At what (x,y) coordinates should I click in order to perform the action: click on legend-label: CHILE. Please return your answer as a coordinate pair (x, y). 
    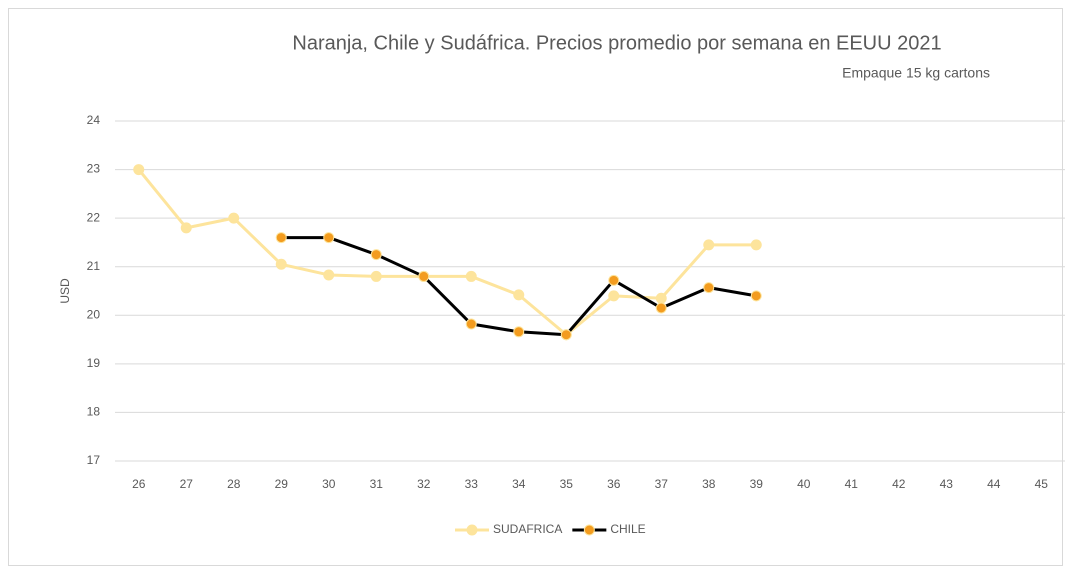
    Looking at the image, I should click on (627, 529).